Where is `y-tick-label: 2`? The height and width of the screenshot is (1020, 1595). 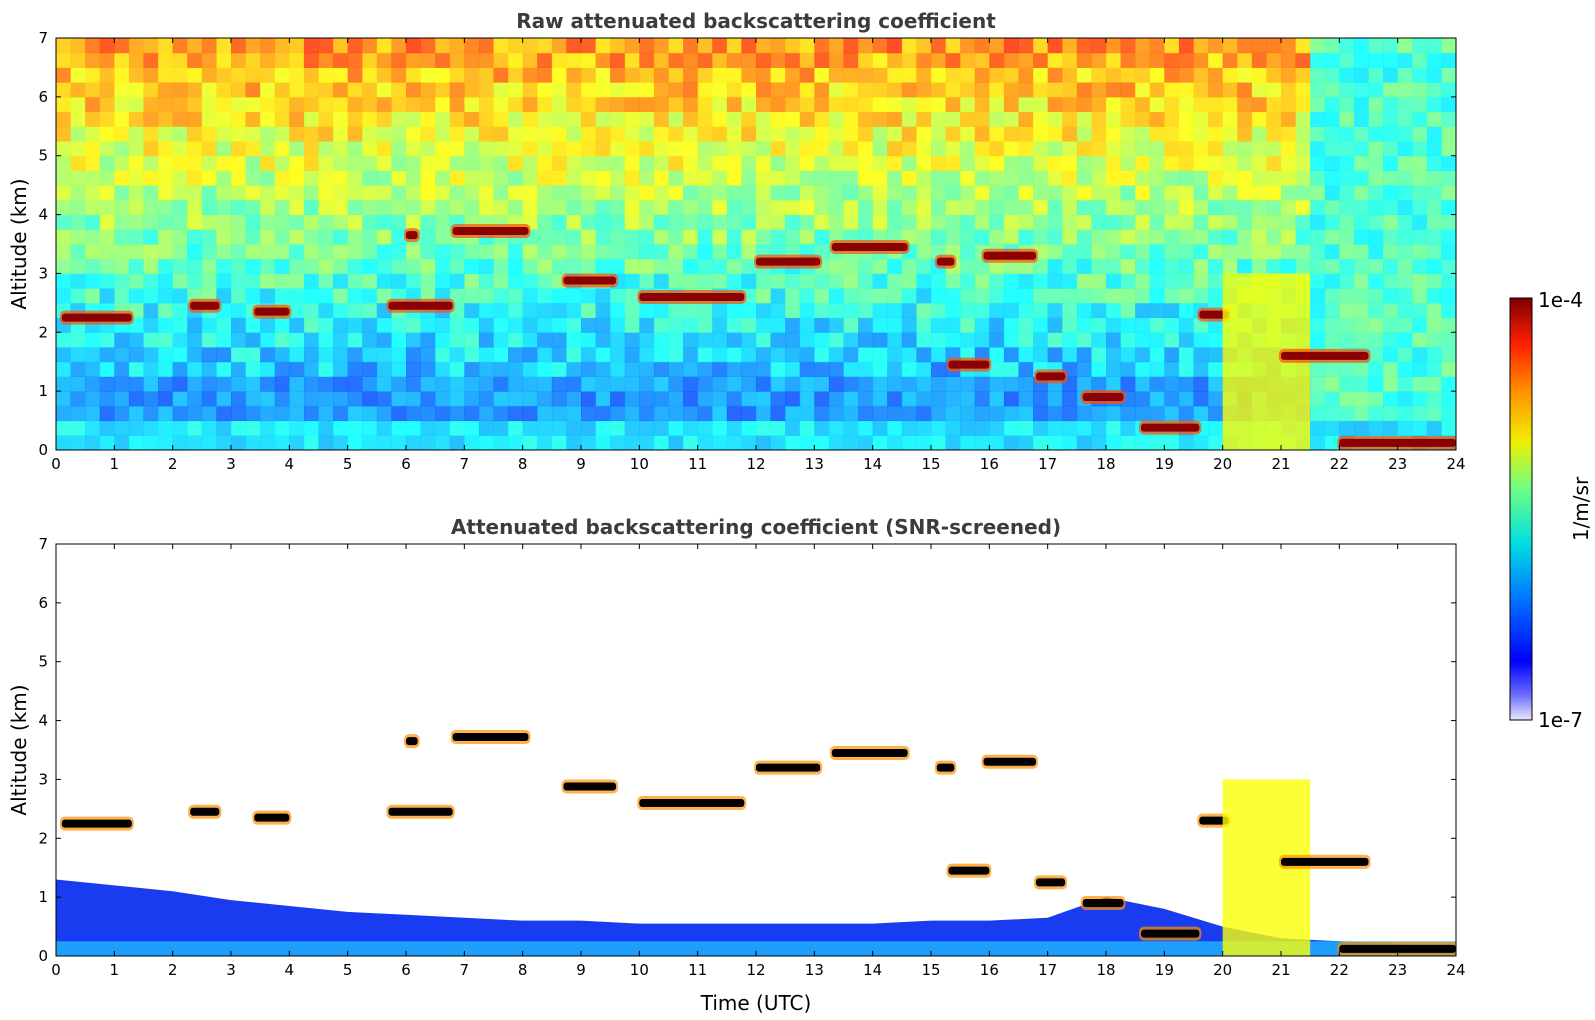
y-tick-label: 2 is located at coordinates (43, 332).